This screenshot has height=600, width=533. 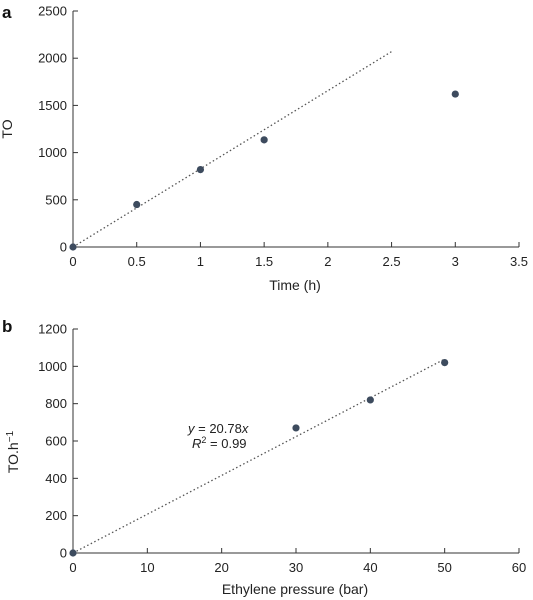 I want to click on x-tick-label: 3.5, so click(x=519, y=261).